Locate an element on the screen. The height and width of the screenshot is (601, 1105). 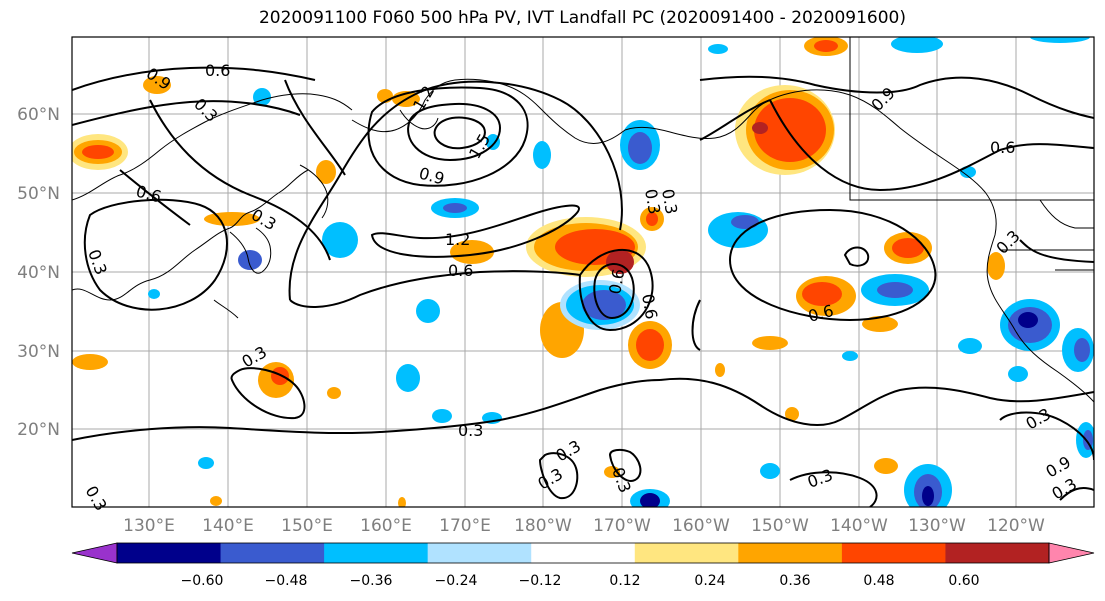
colorbar-tick: −0.60 is located at coordinates (202, 581).